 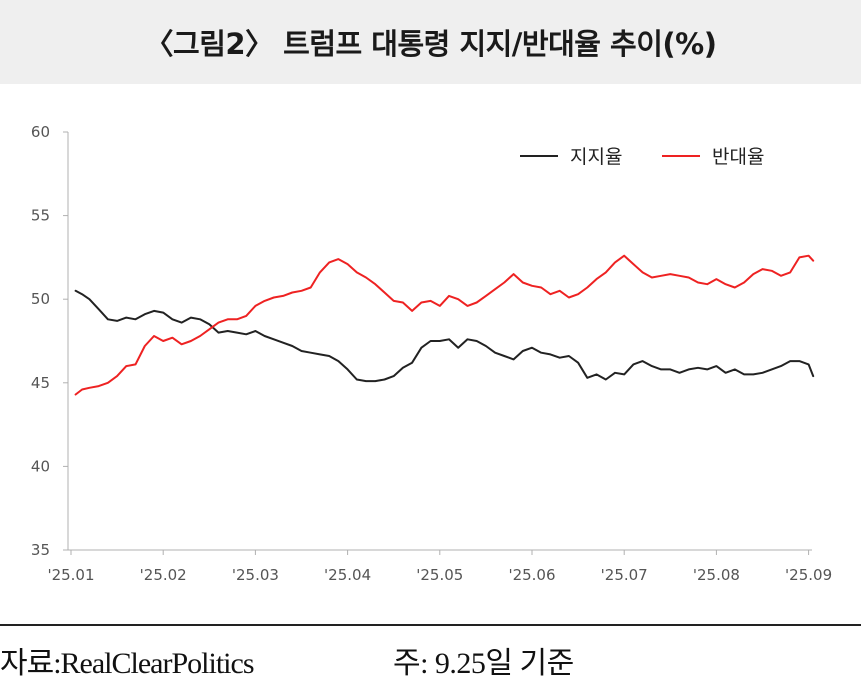 What do you see at coordinates (738, 157) in the screenshot?
I see `legend-label-disapproval: 반대율` at bounding box center [738, 157].